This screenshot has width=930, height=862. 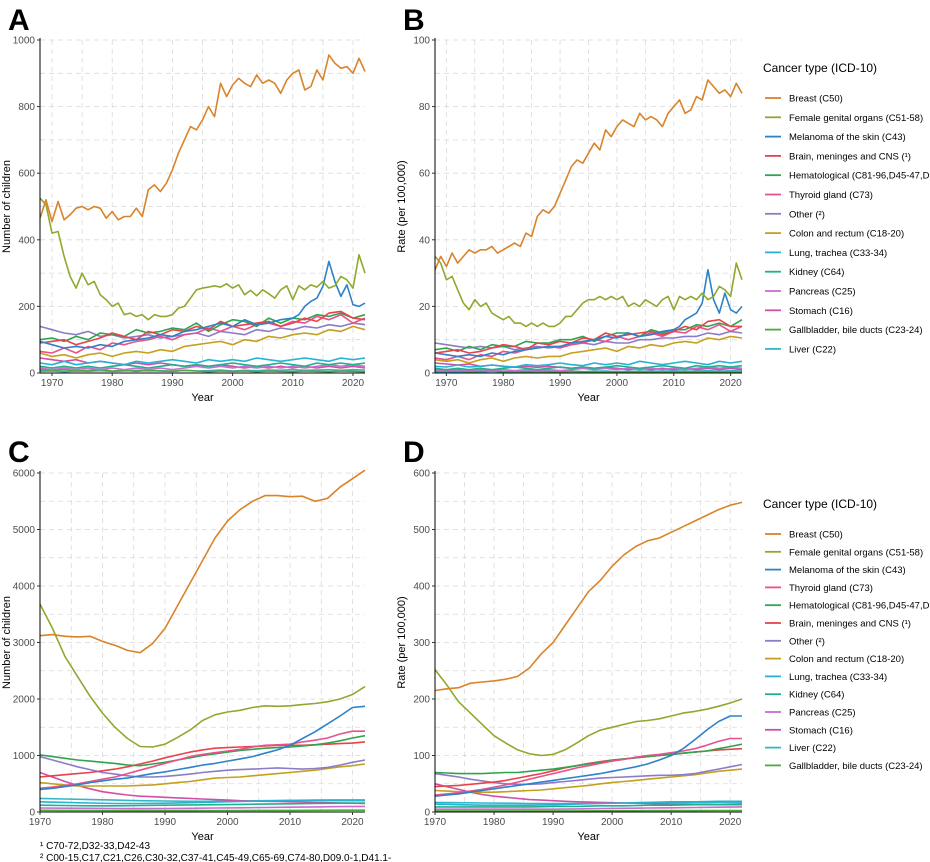 What do you see at coordinates (425, 107) in the screenshot?
I see `y-tick-label: 80` at bounding box center [425, 107].